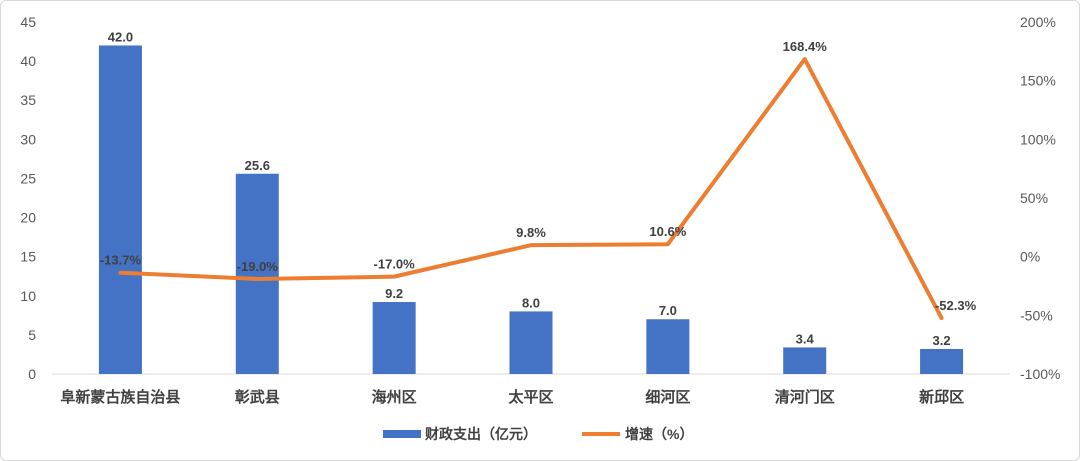  What do you see at coordinates (668, 310) in the screenshot?
I see `bar-data-label: 7.0` at bounding box center [668, 310].